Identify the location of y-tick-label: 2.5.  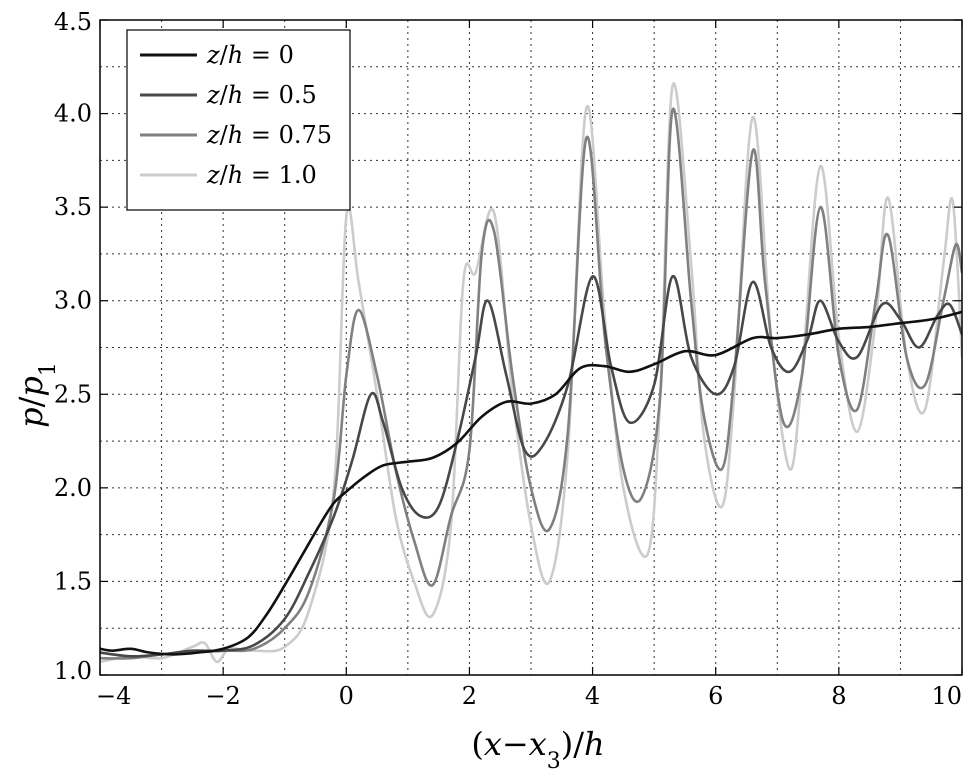
(73, 394).